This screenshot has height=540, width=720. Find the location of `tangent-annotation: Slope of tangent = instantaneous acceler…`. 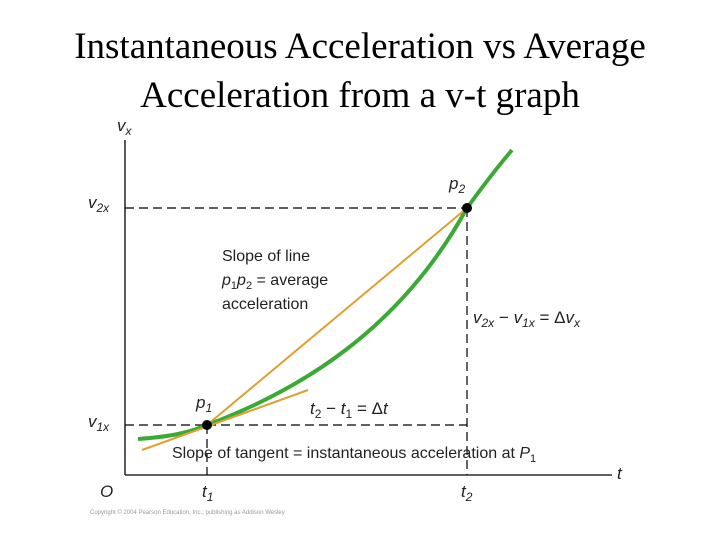

tangent-annotation: Slope of tangent = instantaneous acceler… is located at coordinates (354, 455).